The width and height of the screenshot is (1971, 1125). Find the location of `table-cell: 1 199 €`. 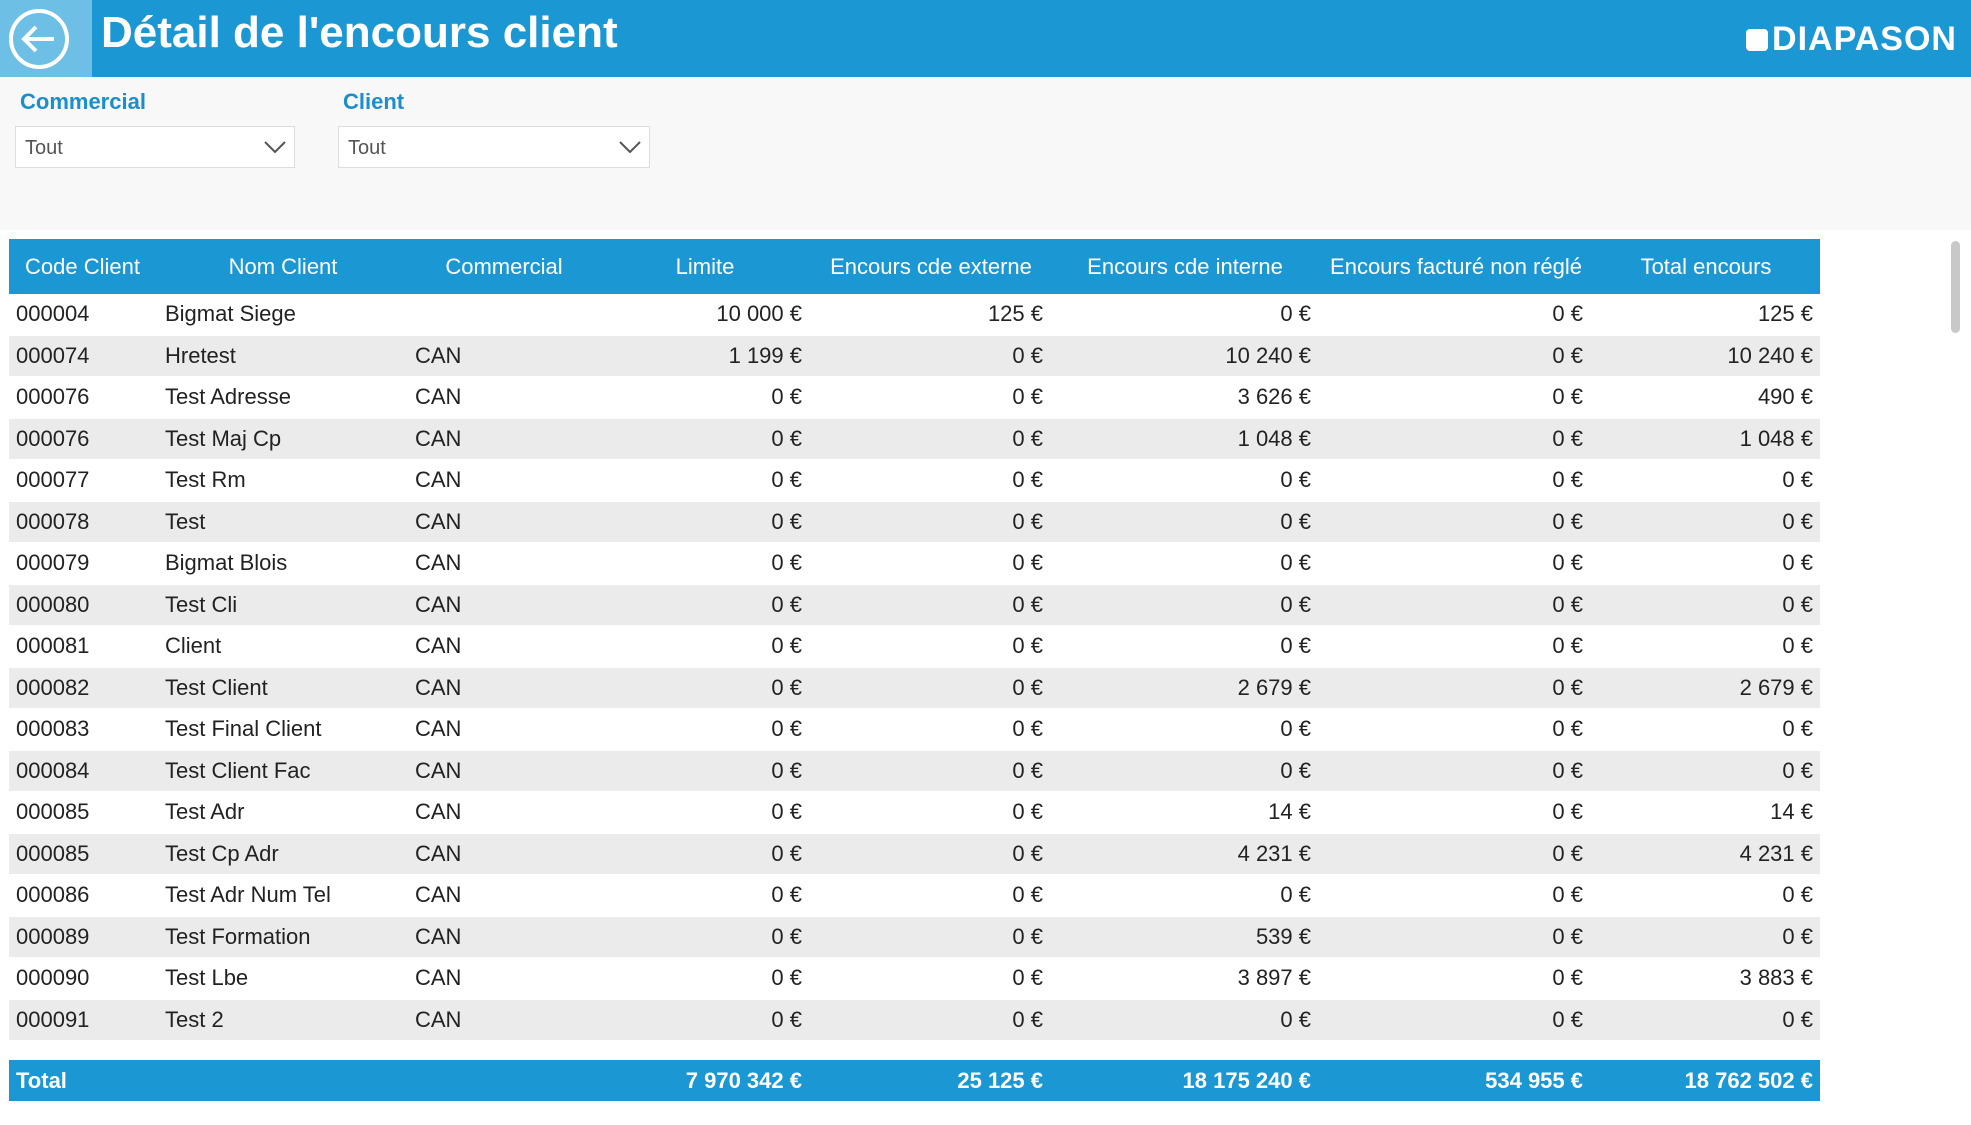

table-cell: 1 199 € is located at coordinates (765, 355).